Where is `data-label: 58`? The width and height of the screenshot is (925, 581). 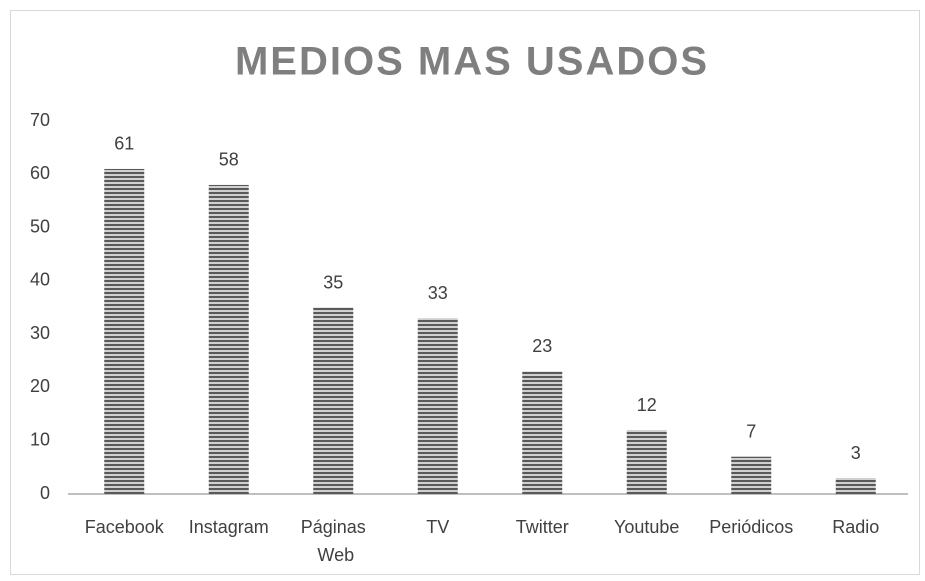
data-label: 58 is located at coordinates (229, 160).